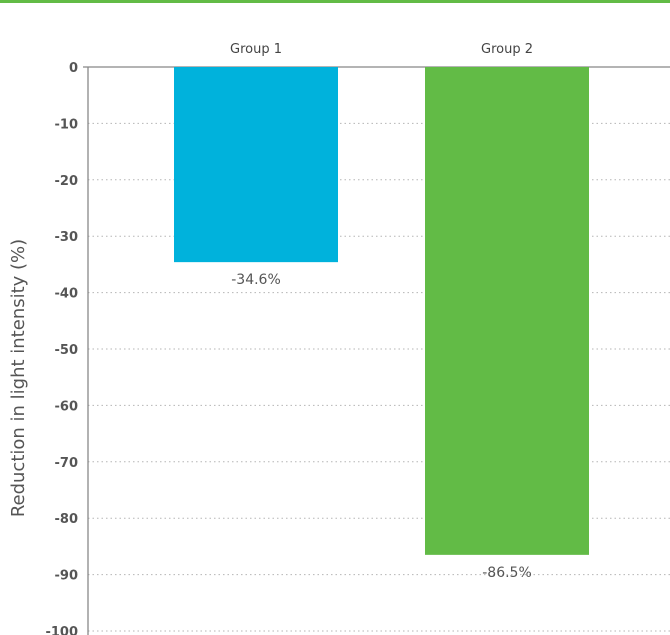 Image resolution: width=670 pixels, height=635 pixels. Describe the element at coordinates (67, 124) in the screenshot. I see `y-tick-label: -10` at that location.